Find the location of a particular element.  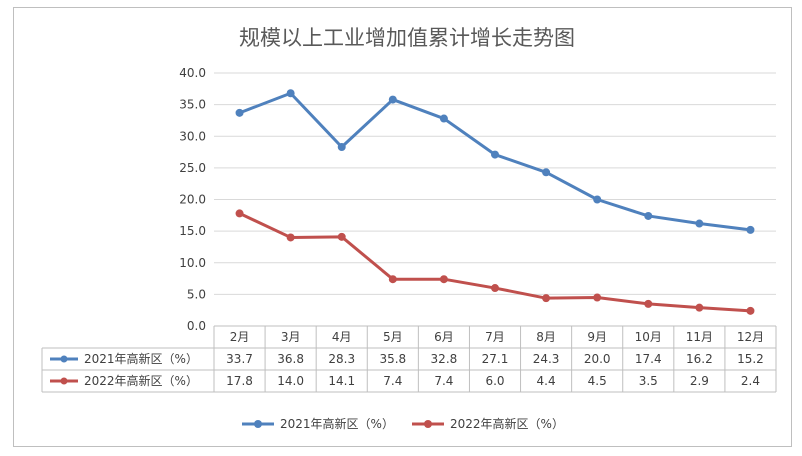

y-tick-label: 40.0 is located at coordinates (192, 73).